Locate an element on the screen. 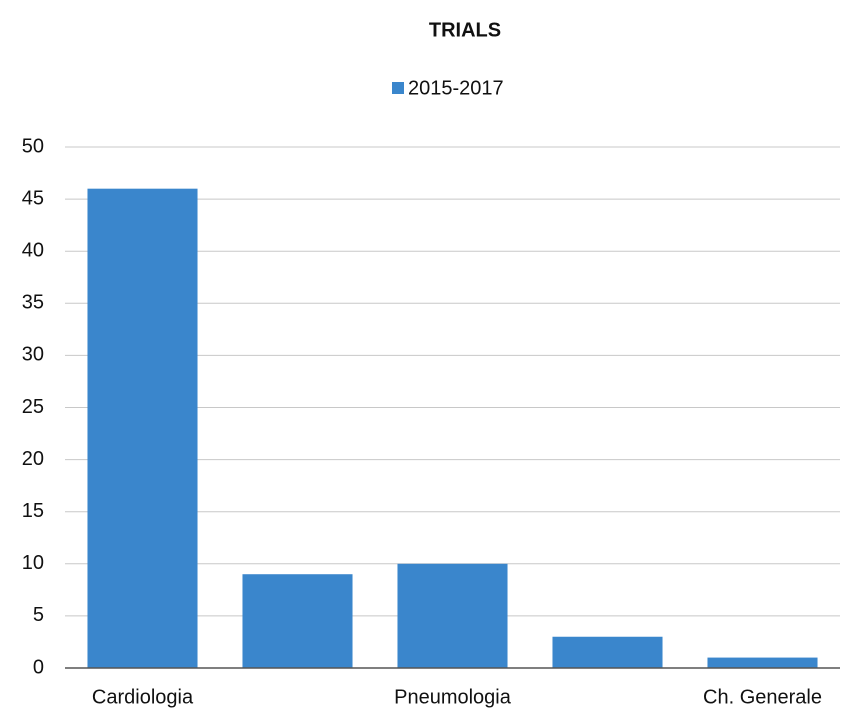 The image size is (847, 712). y-tick-label: 40 is located at coordinates (33, 250).